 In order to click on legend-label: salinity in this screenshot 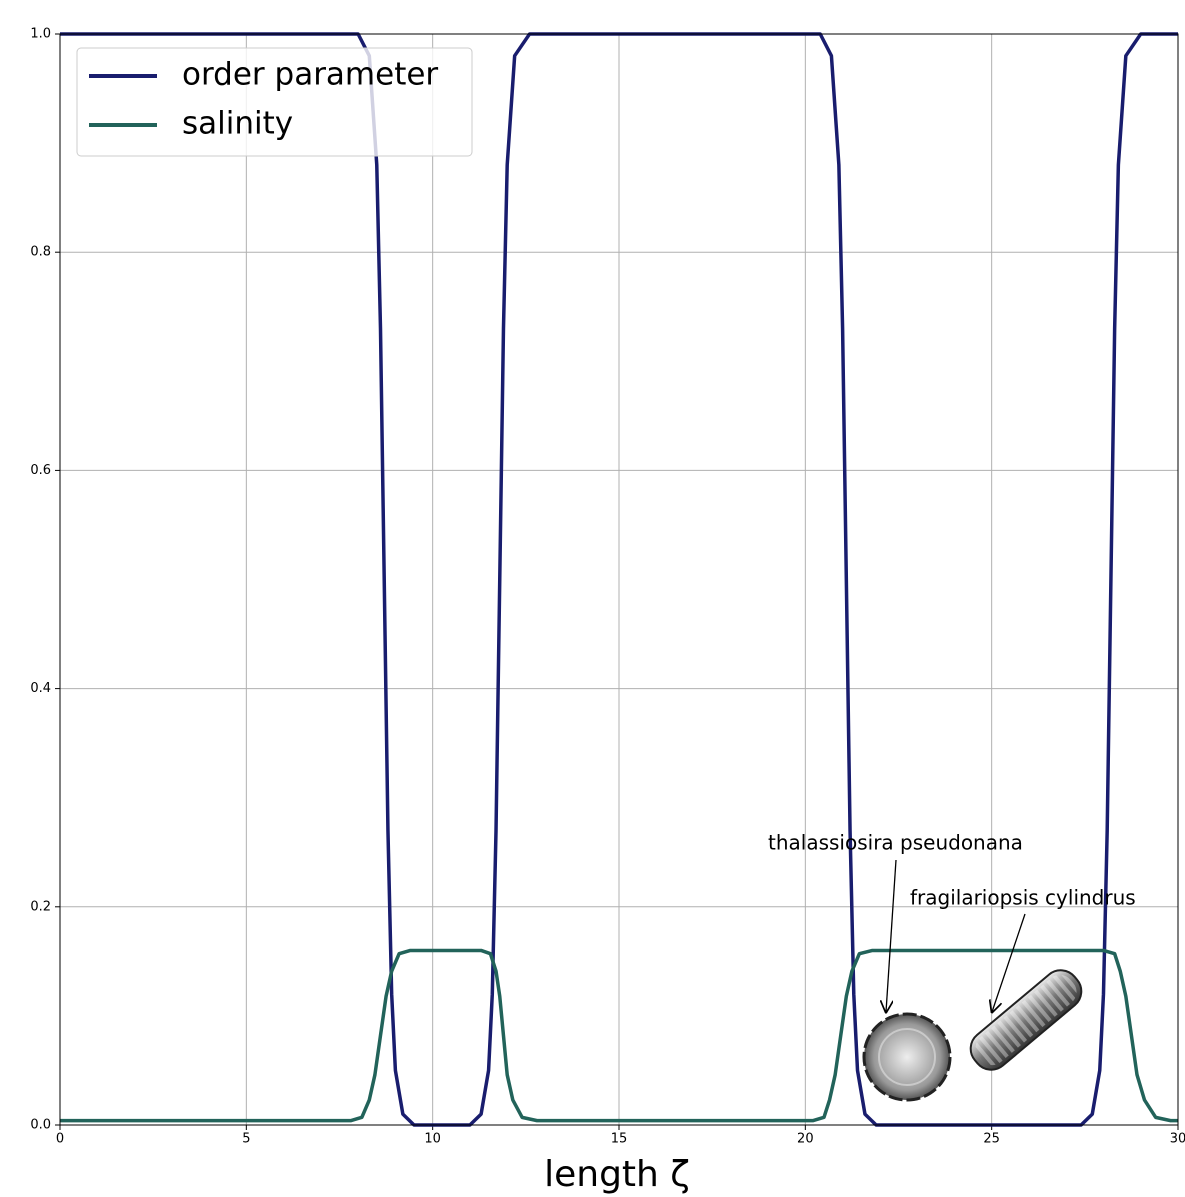, I will do `click(237, 124)`.